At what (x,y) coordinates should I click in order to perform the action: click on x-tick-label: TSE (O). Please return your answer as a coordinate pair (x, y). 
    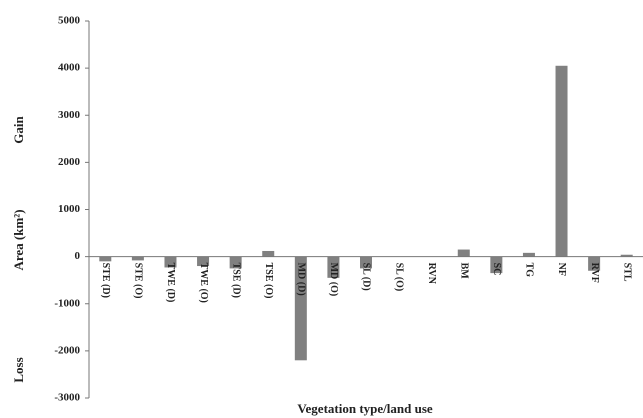
    Looking at the image, I should click on (268, 281).